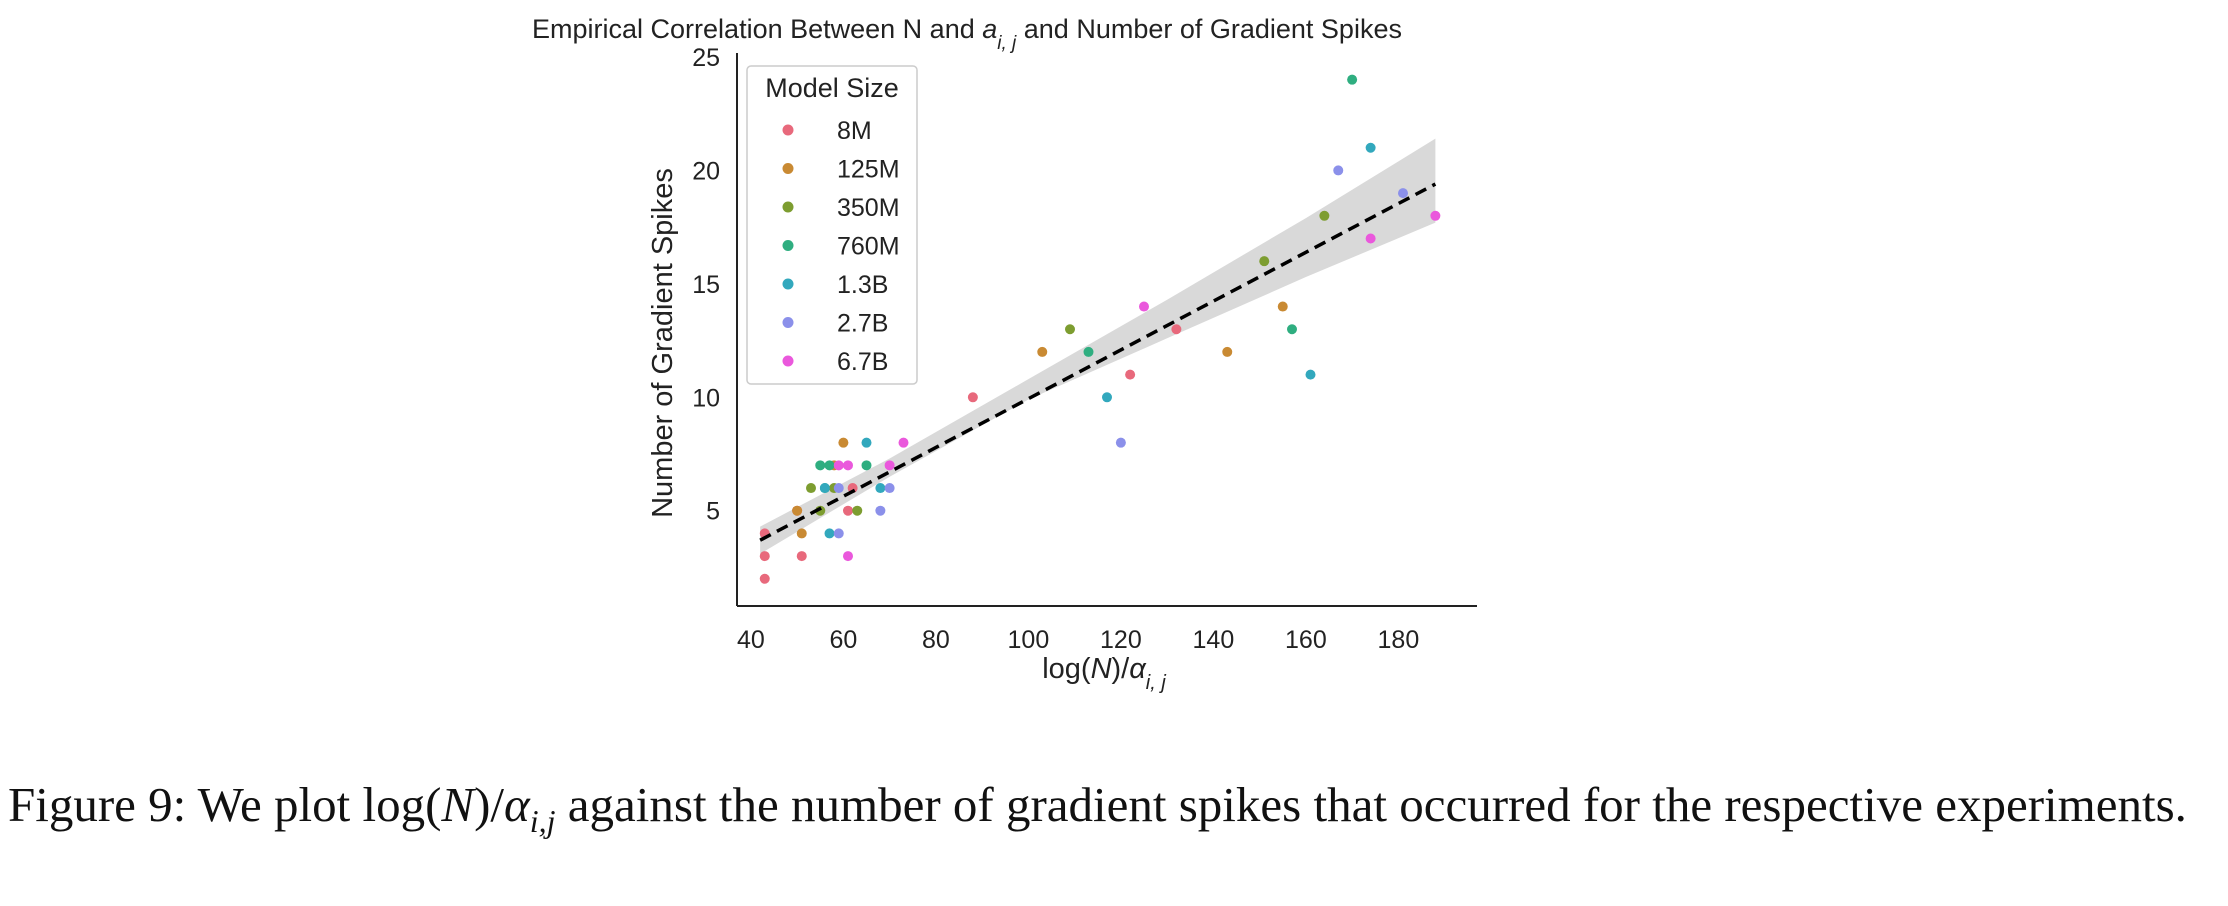 The width and height of the screenshot is (2228, 906). I want to click on y-tick-label: 10, so click(706, 398).